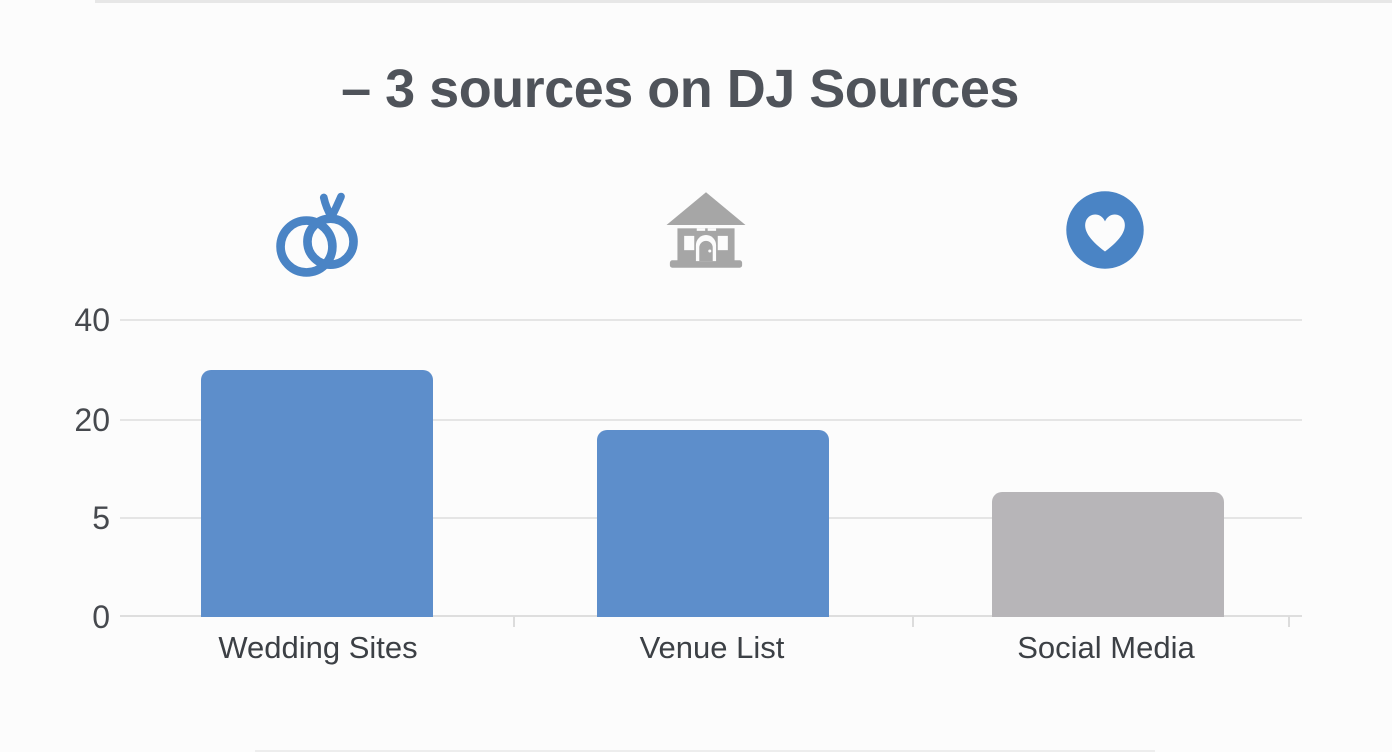 The height and width of the screenshot is (752, 1392). Describe the element at coordinates (101, 617) in the screenshot. I see `y-tick-label-0: 0` at that location.